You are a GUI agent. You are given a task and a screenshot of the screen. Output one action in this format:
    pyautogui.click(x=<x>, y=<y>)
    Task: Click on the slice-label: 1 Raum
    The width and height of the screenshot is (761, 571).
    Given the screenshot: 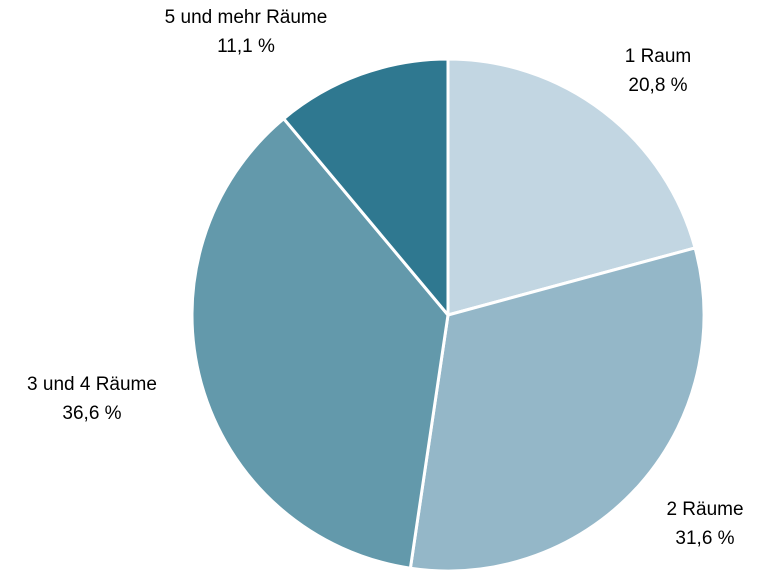 What is the action you would take?
    pyautogui.click(x=658, y=56)
    